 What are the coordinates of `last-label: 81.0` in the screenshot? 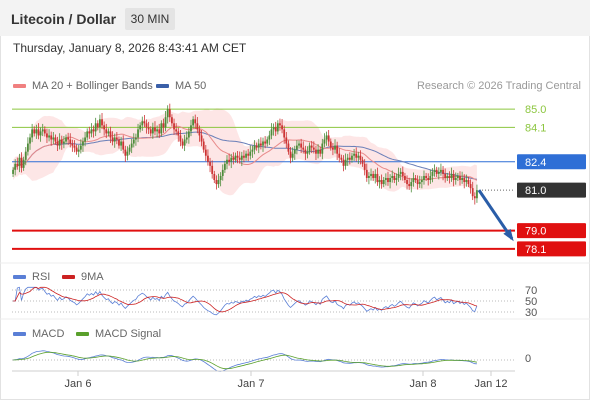 It's located at (535, 191).